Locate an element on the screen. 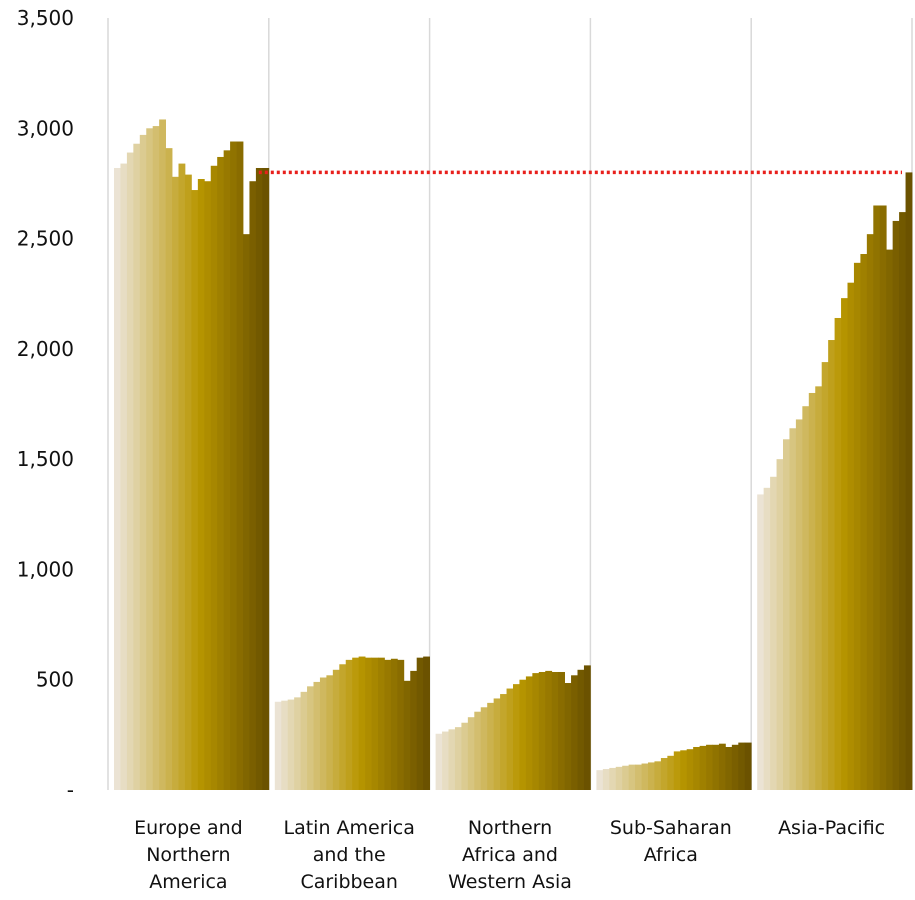 The image size is (915, 900). y-tick-label: 500 is located at coordinates (55, 680).